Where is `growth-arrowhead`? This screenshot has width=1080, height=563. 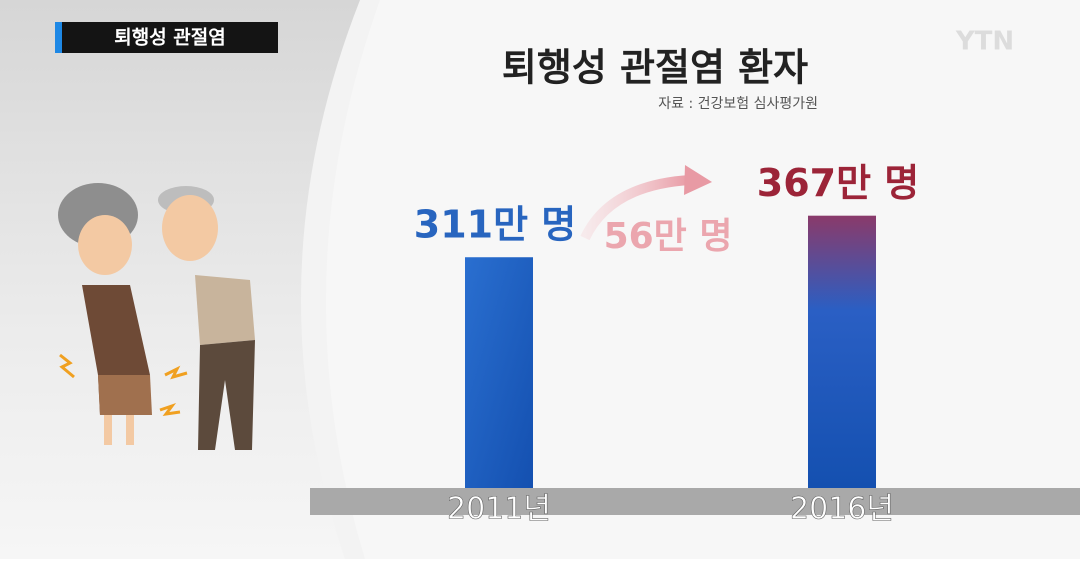
growth-arrowhead is located at coordinates (698, 180).